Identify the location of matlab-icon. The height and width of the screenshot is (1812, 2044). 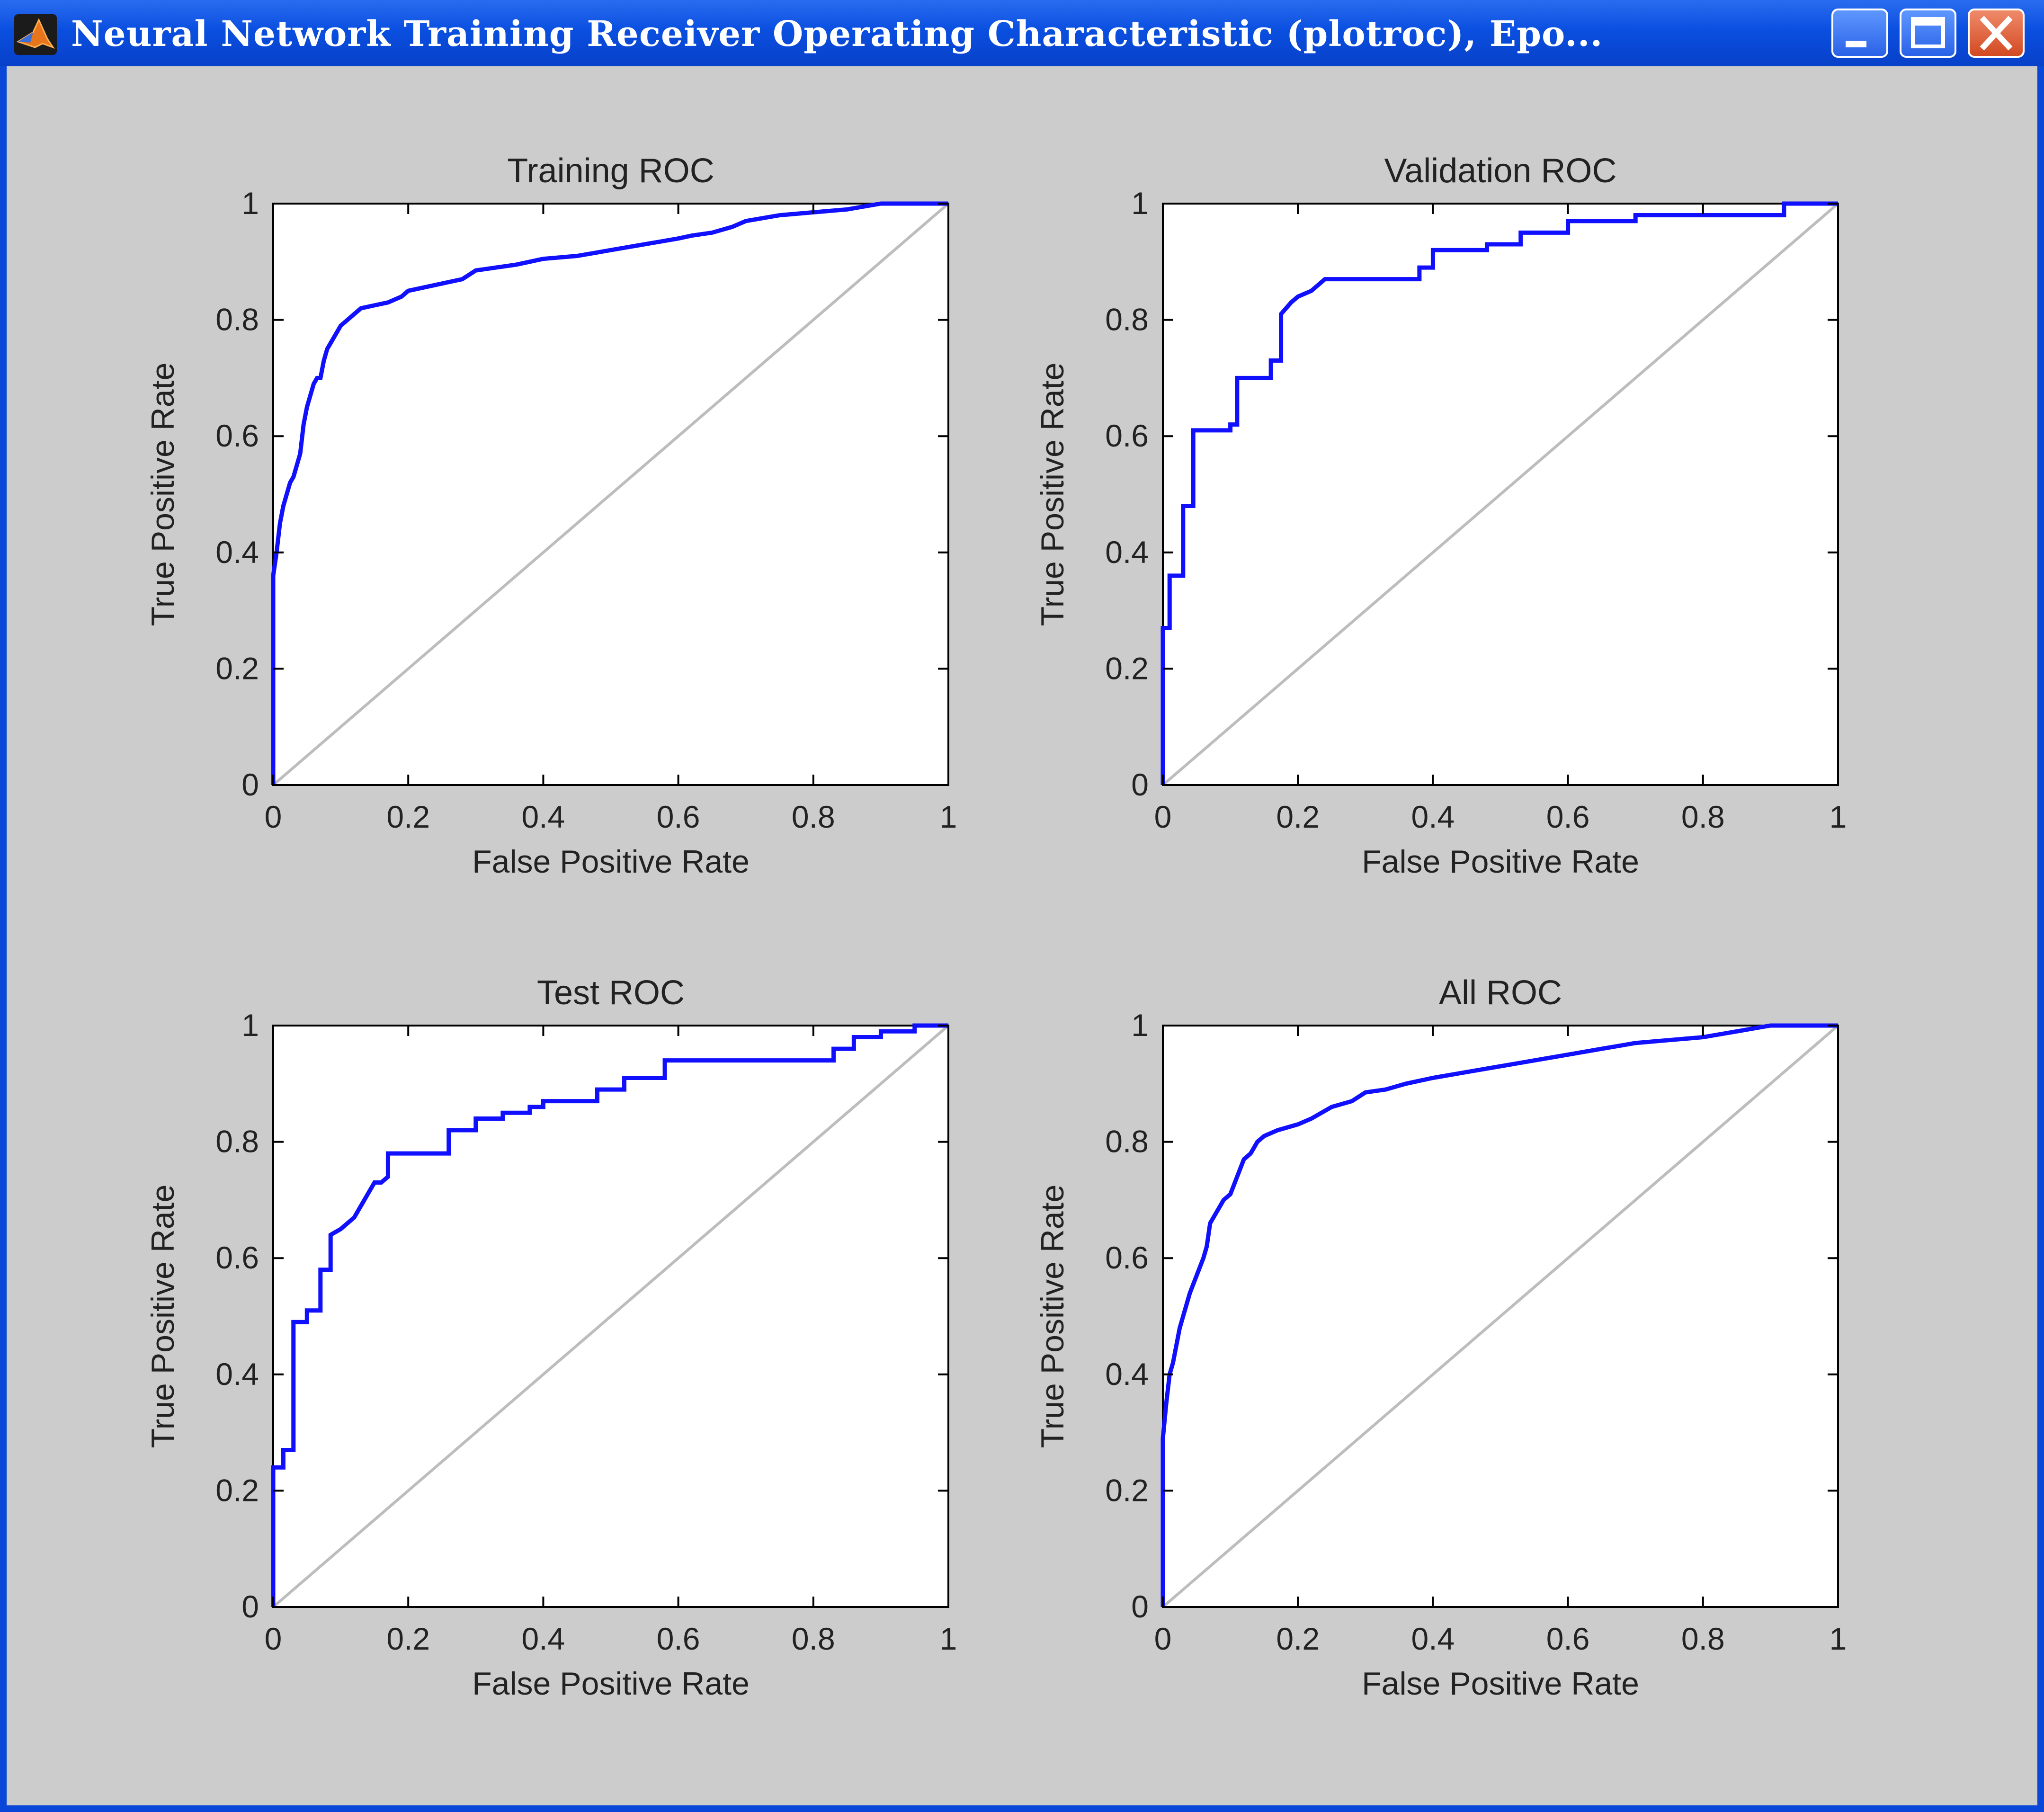
(35, 34).